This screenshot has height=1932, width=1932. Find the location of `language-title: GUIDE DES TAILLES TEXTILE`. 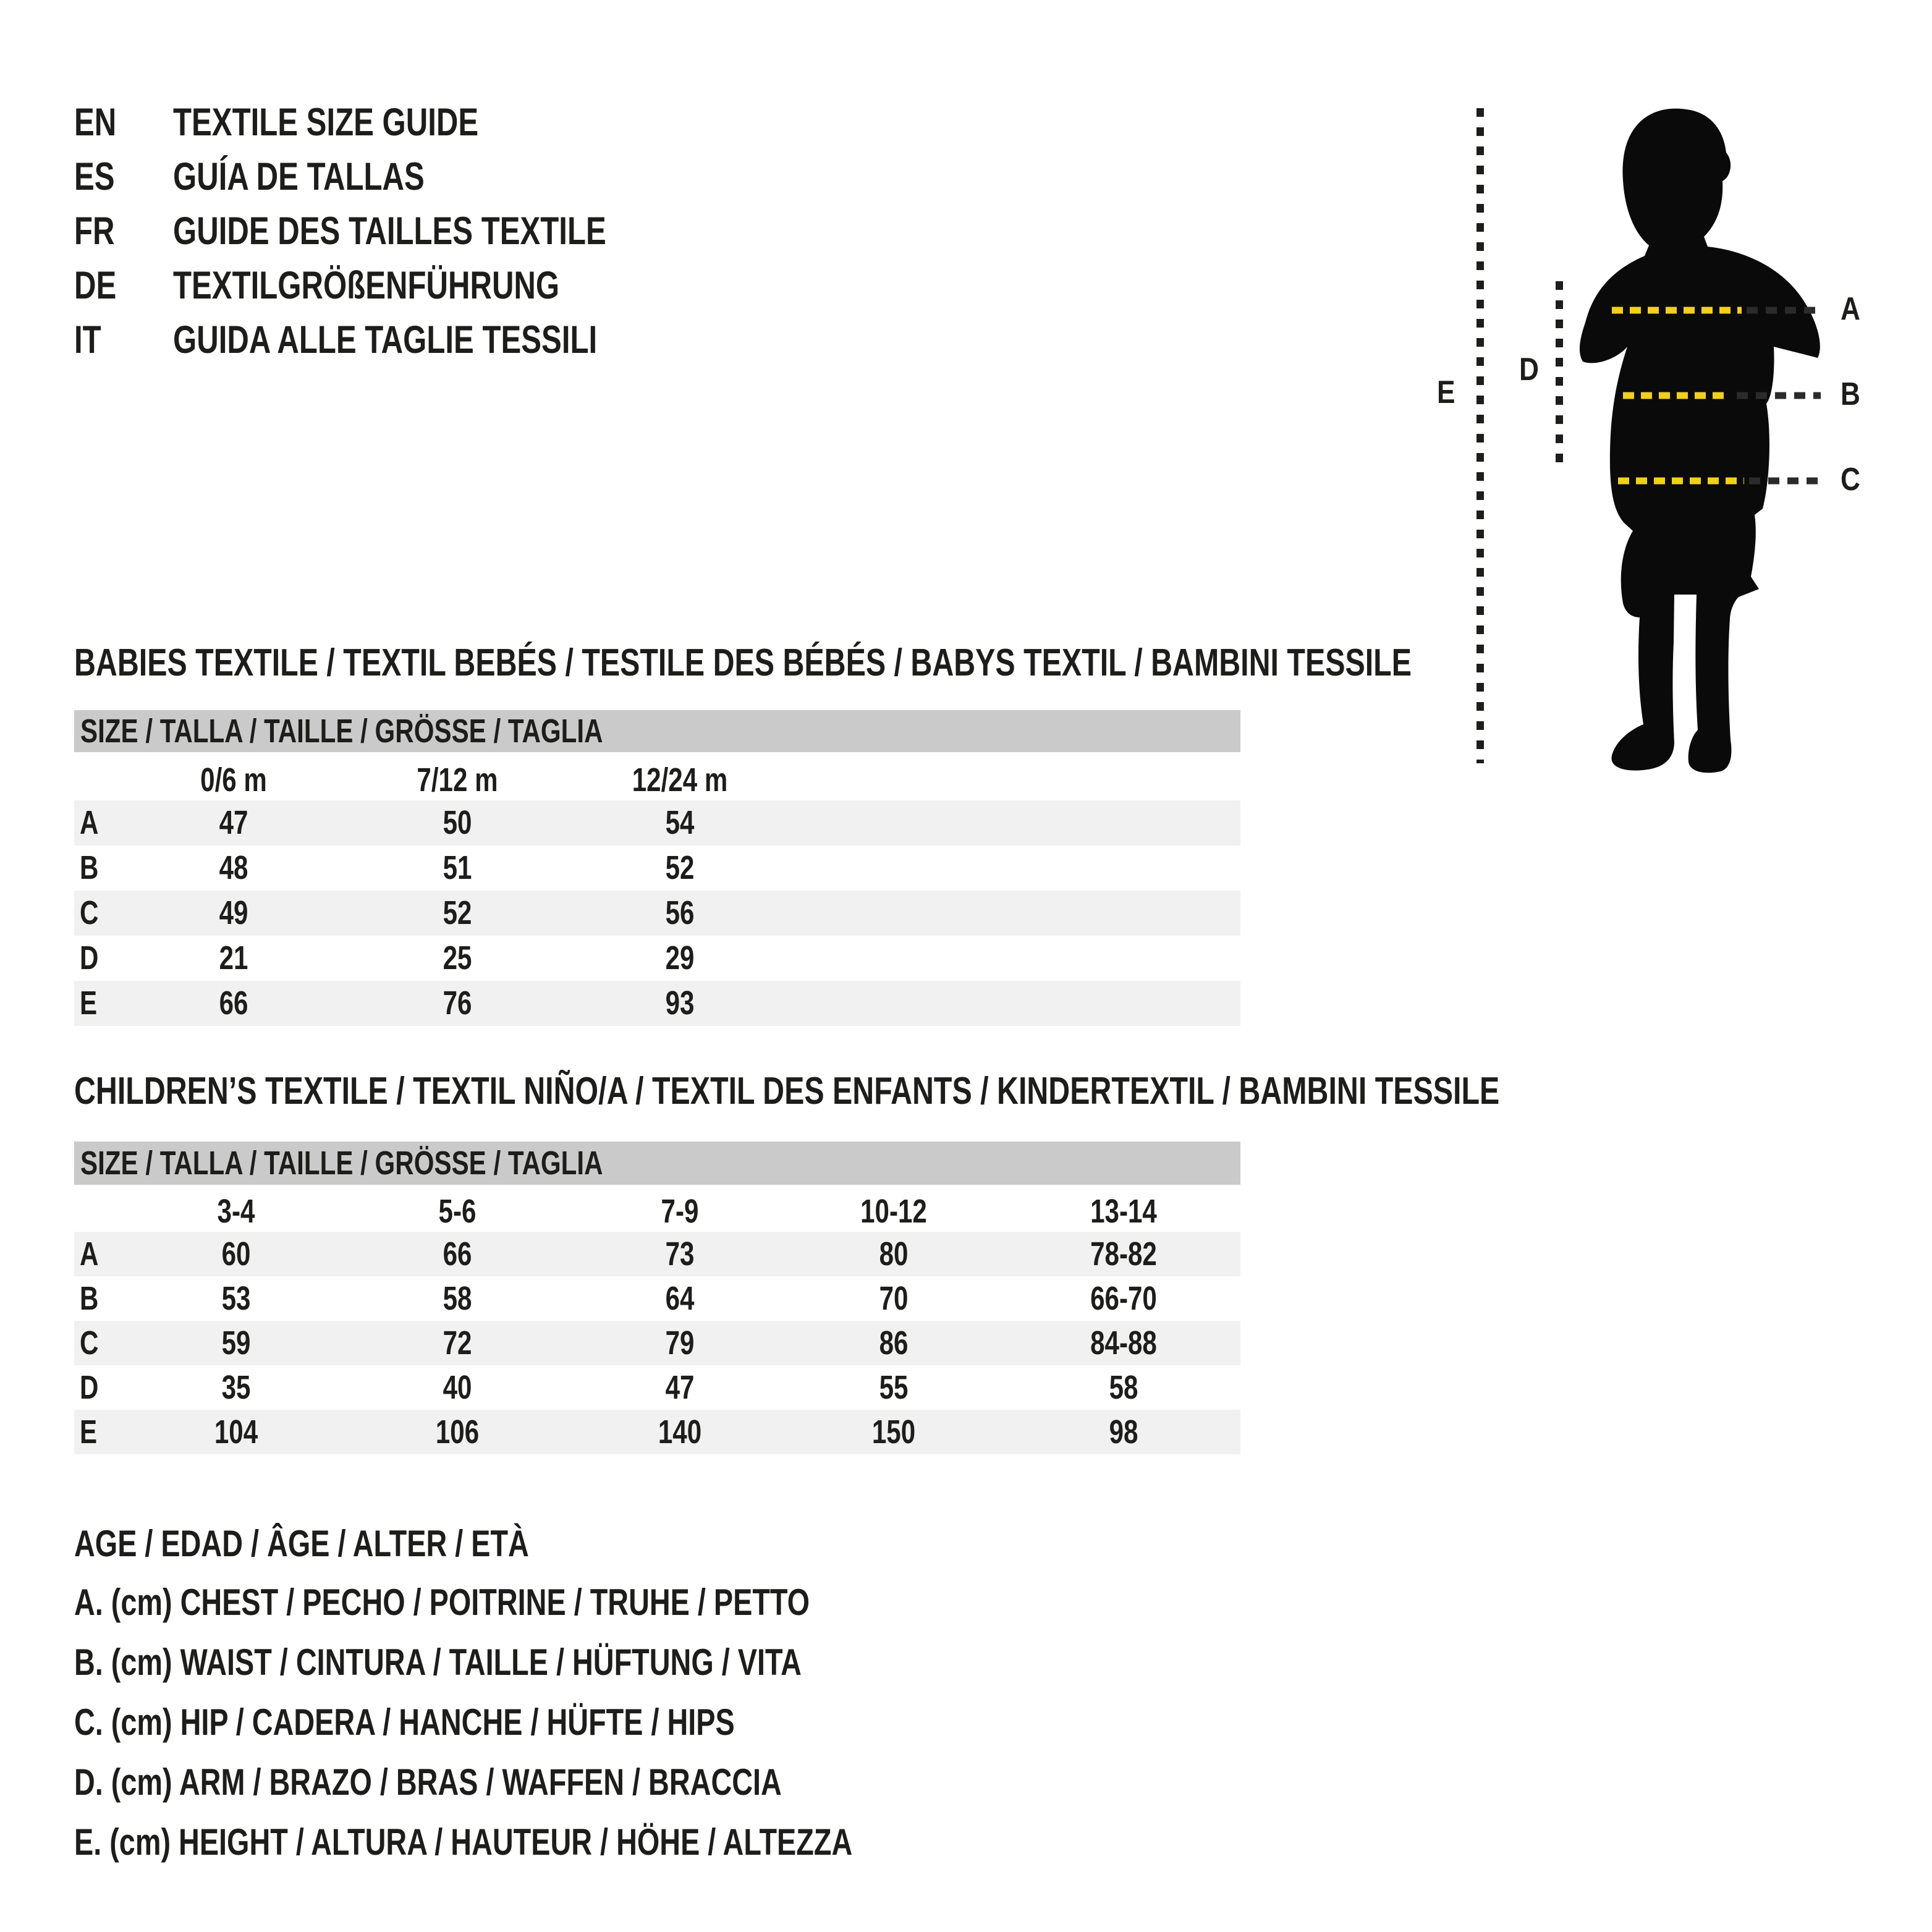

language-title: GUIDE DES TAILLES TEXTILE is located at coordinates (389, 231).